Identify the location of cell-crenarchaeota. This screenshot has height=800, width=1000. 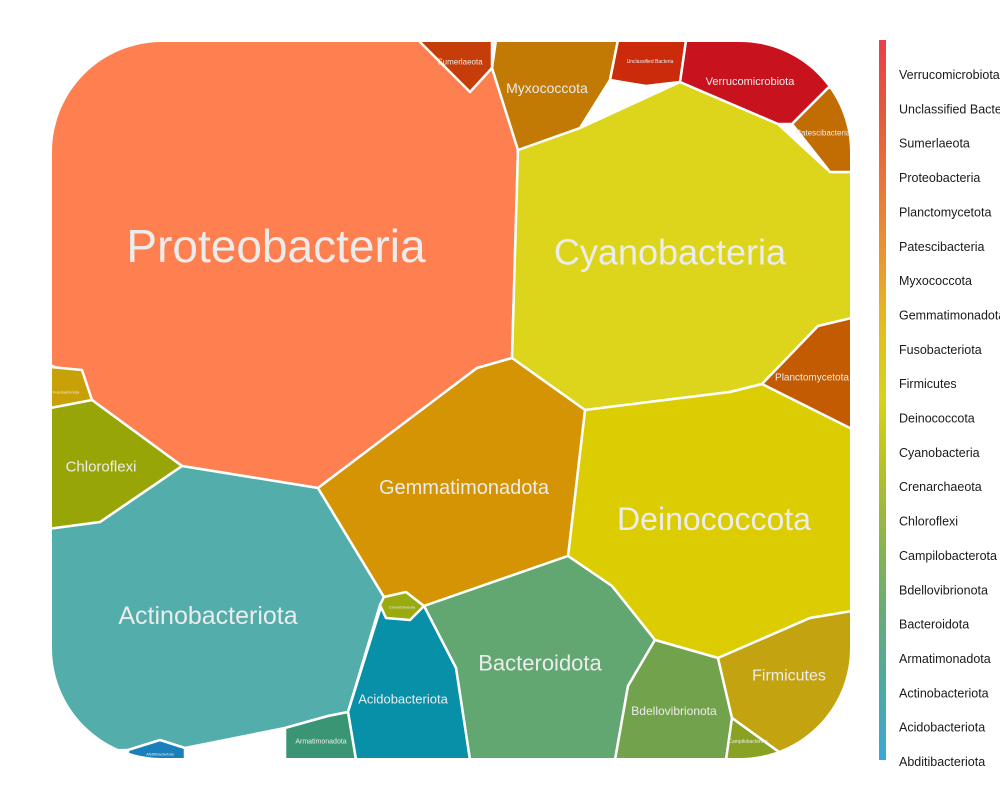
(402, 606).